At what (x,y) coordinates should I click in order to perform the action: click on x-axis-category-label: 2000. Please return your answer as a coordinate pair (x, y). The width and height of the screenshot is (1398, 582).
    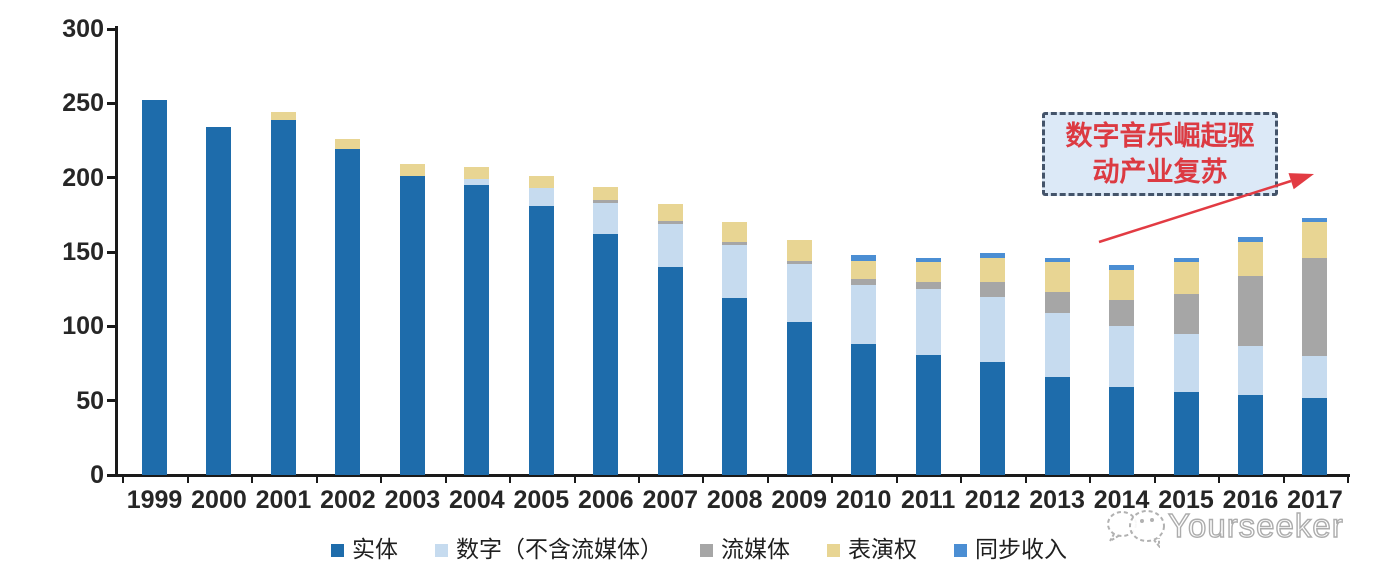
    Looking at the image, I should click on (219, 500).